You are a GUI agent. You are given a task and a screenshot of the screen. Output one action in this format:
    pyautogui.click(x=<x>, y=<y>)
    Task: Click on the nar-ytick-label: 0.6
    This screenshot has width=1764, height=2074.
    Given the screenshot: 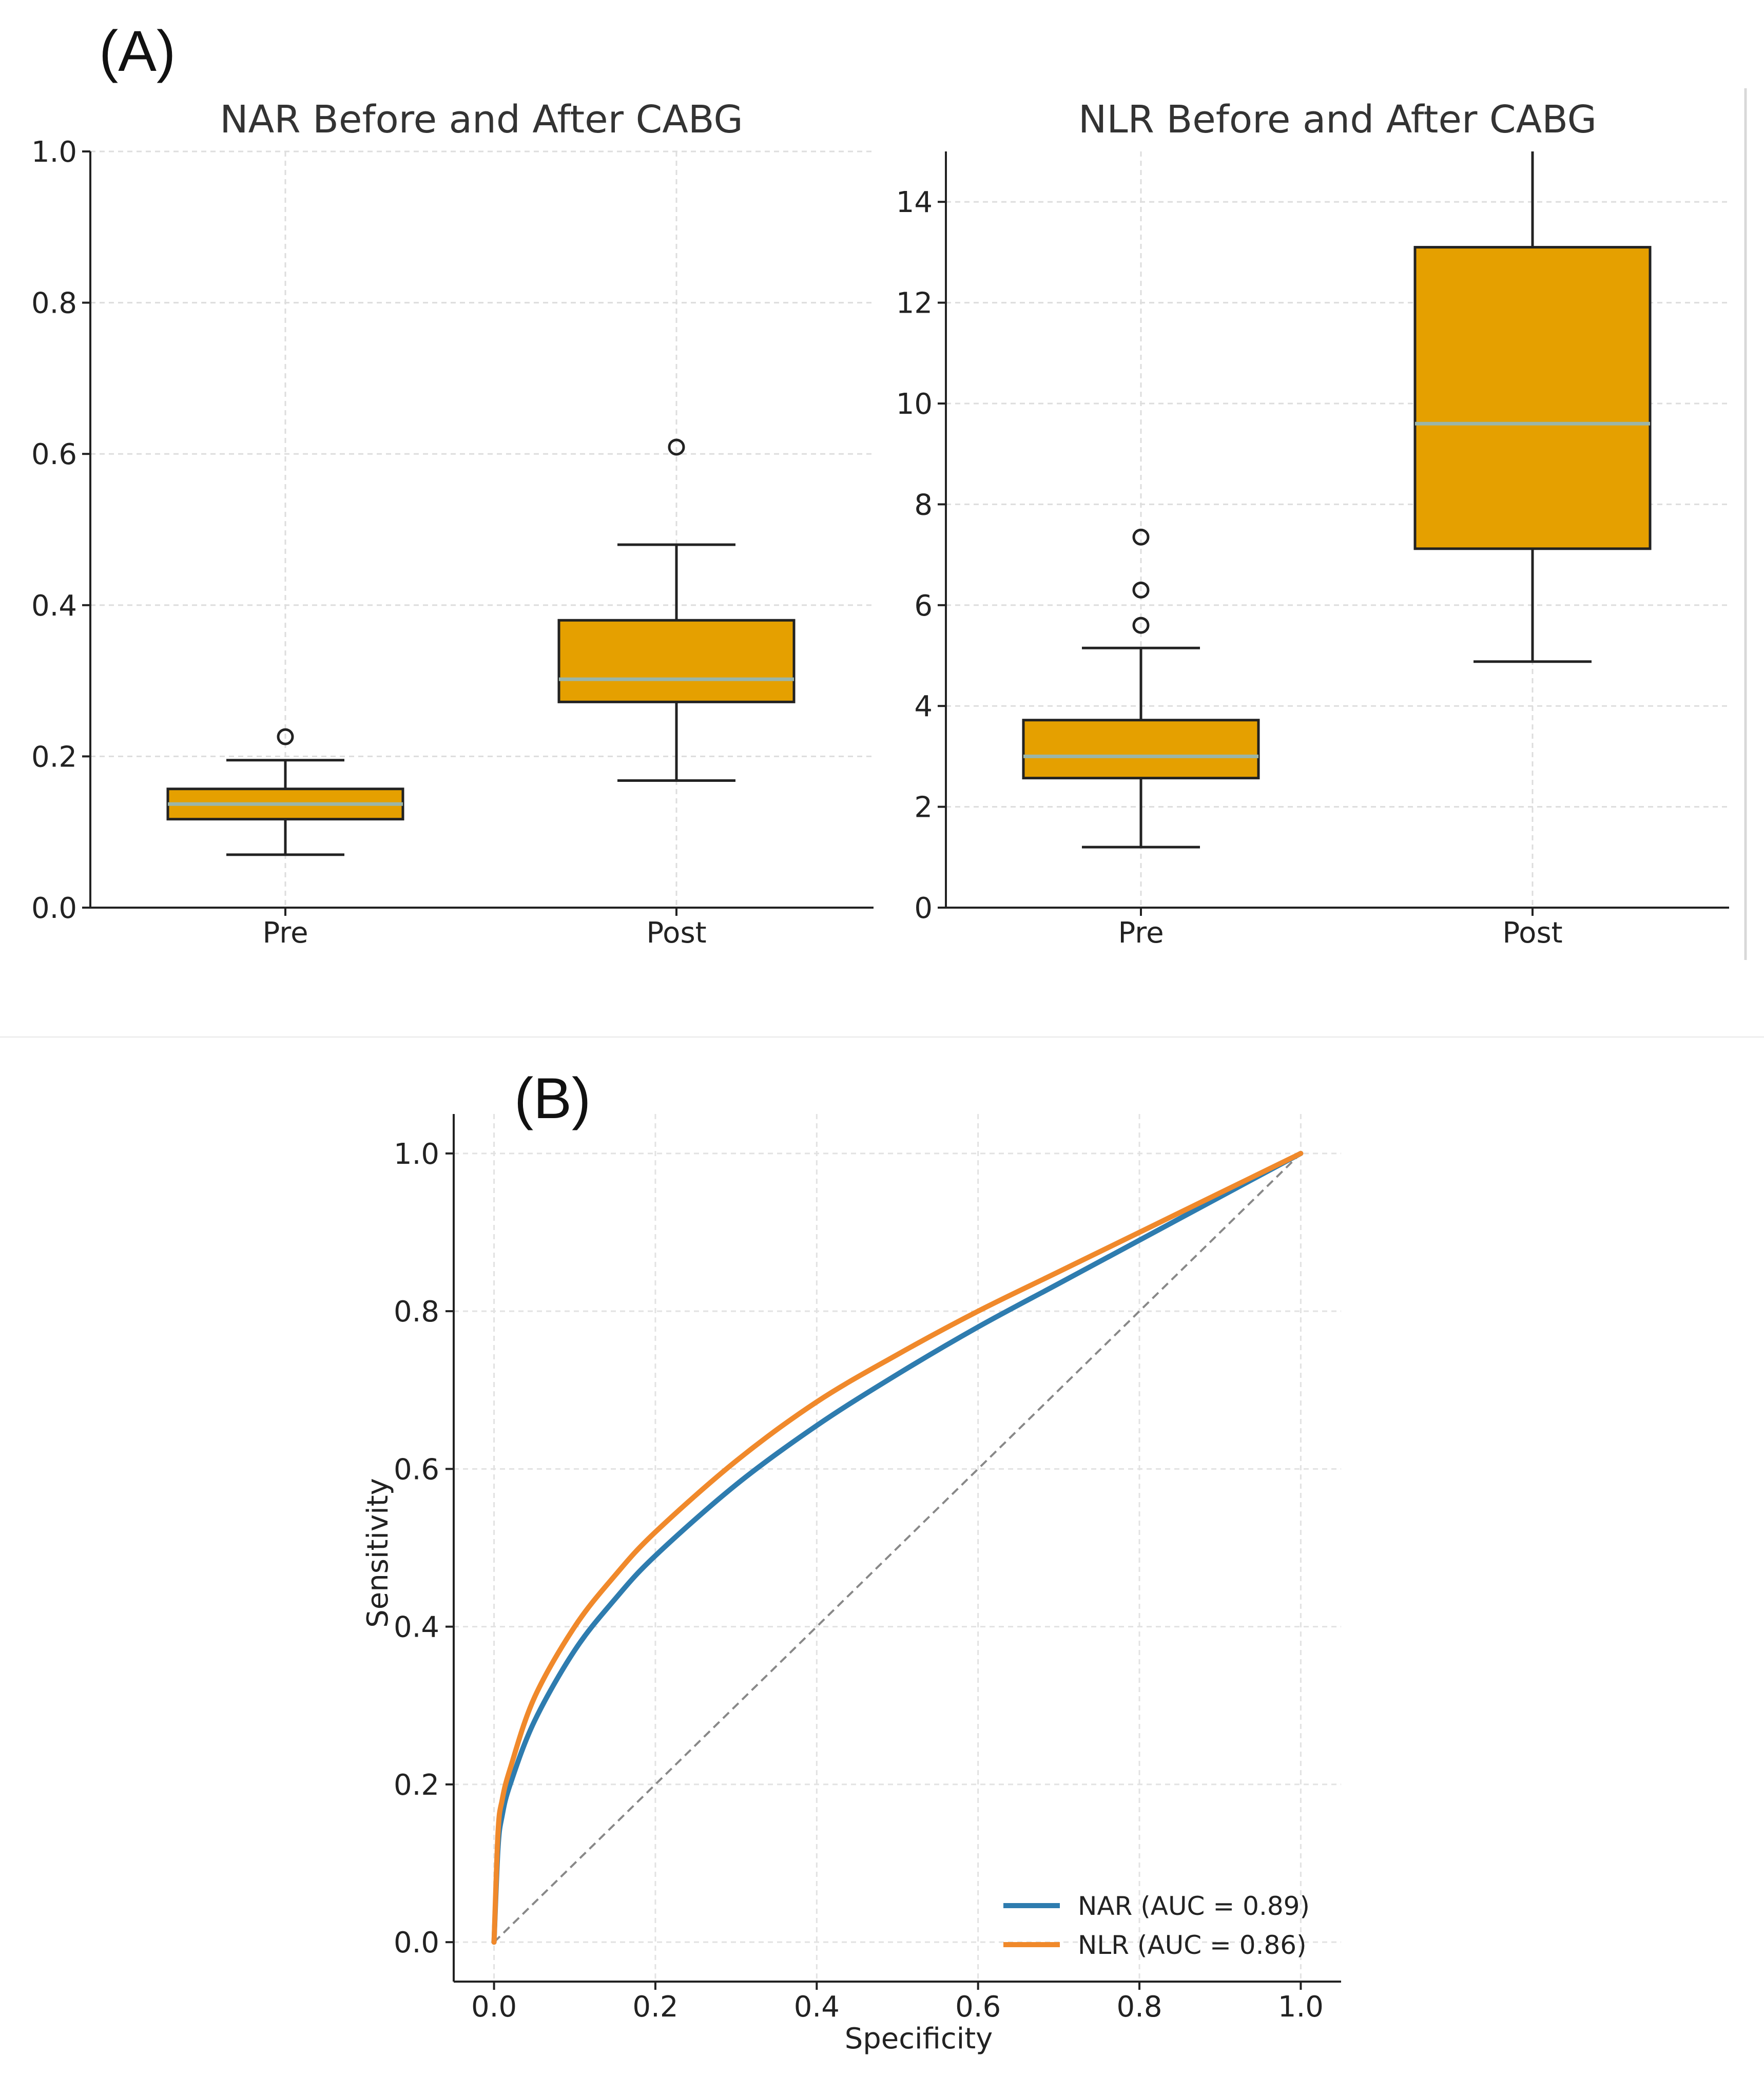 What is the action you would take?
    pyautogui.click(x=54, y=454)
    